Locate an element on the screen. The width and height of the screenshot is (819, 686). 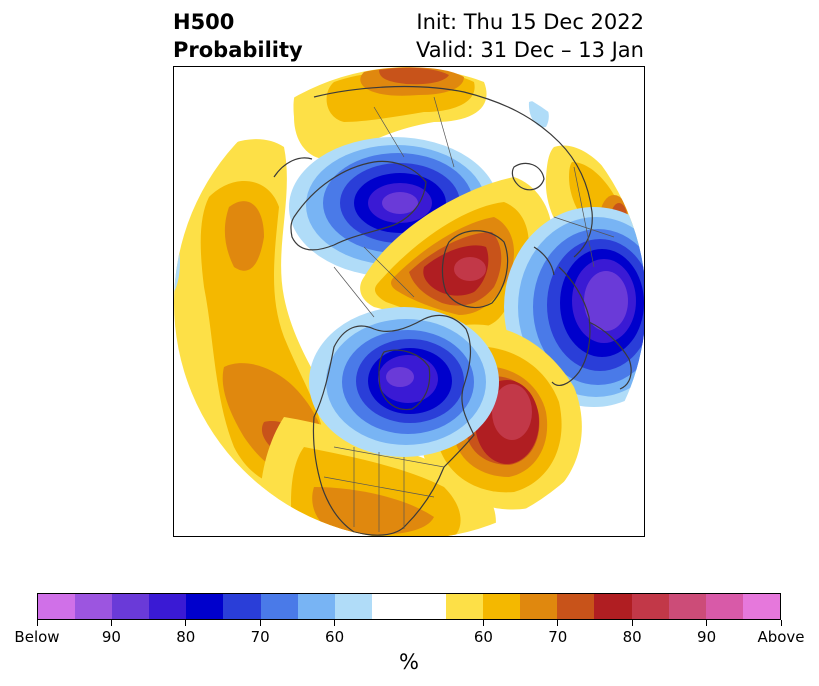
colorbar-units-label: % is located at coordinates (409, 662).